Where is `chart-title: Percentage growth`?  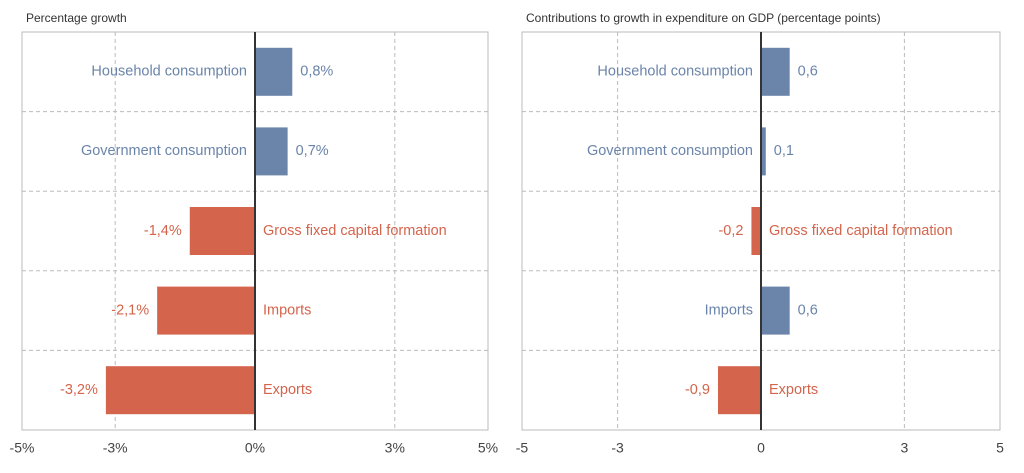 chart-title: Percentage growth is located at coordinates (76, 18).